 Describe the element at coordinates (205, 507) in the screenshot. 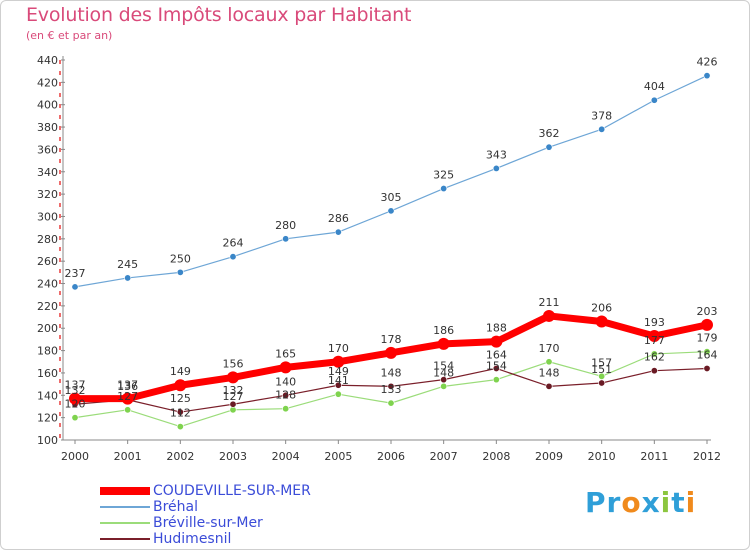

I see `legend-item: Bréhal` at that location.